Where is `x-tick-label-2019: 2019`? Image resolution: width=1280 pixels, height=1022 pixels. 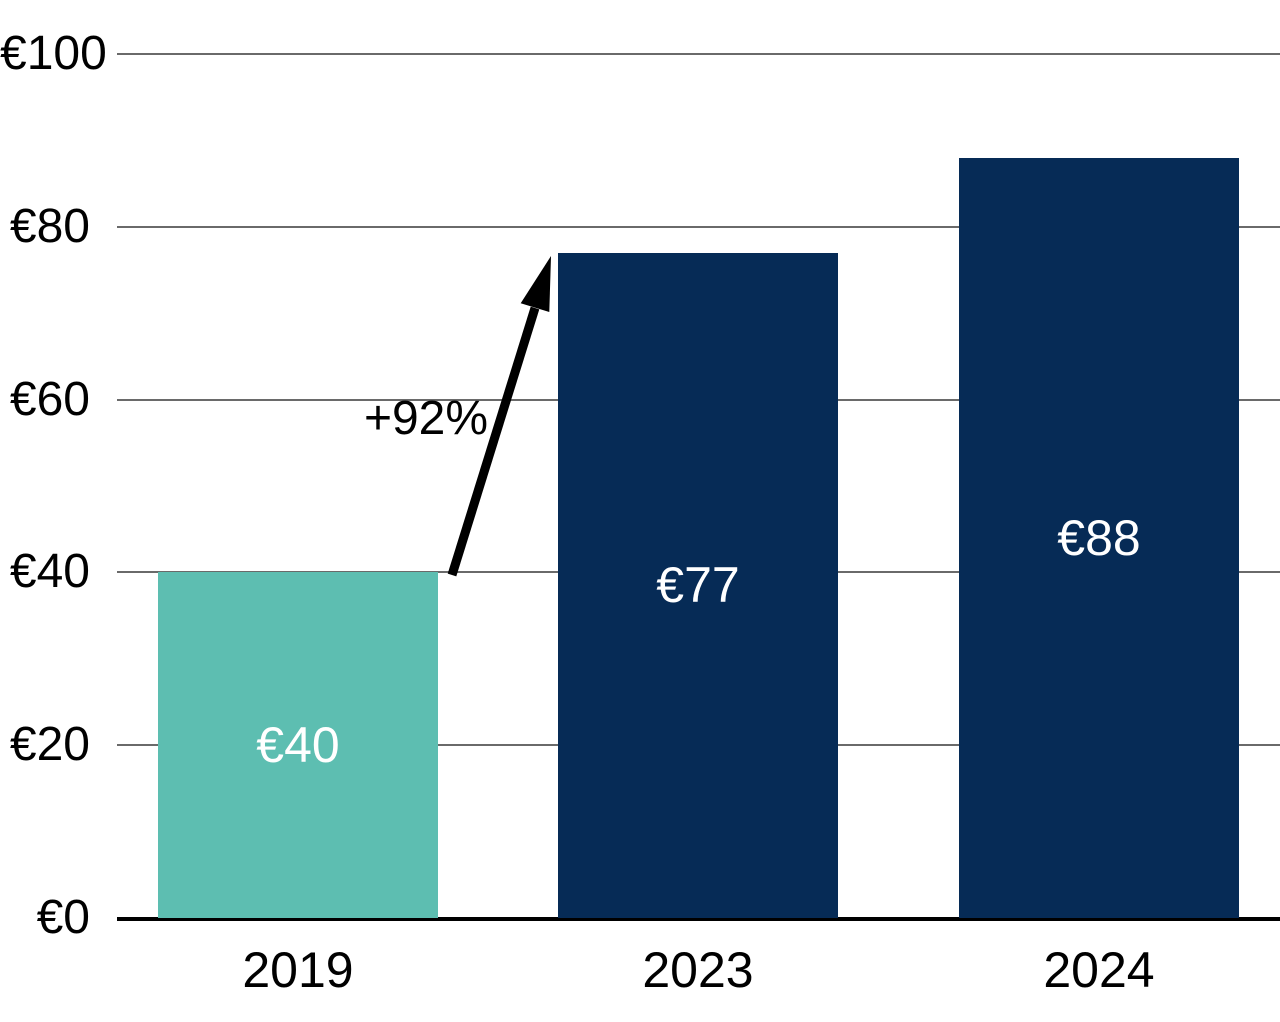
x-tick-label-2019: 2019 is located at coordinates (298, 970).